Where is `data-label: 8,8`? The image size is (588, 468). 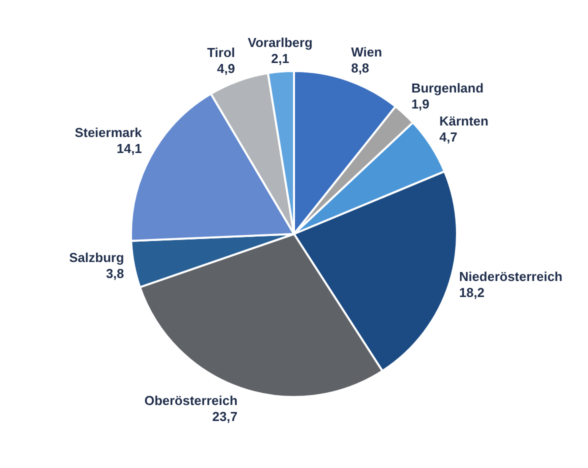
data-label: 8,8 is located at coordinates (360, 68).